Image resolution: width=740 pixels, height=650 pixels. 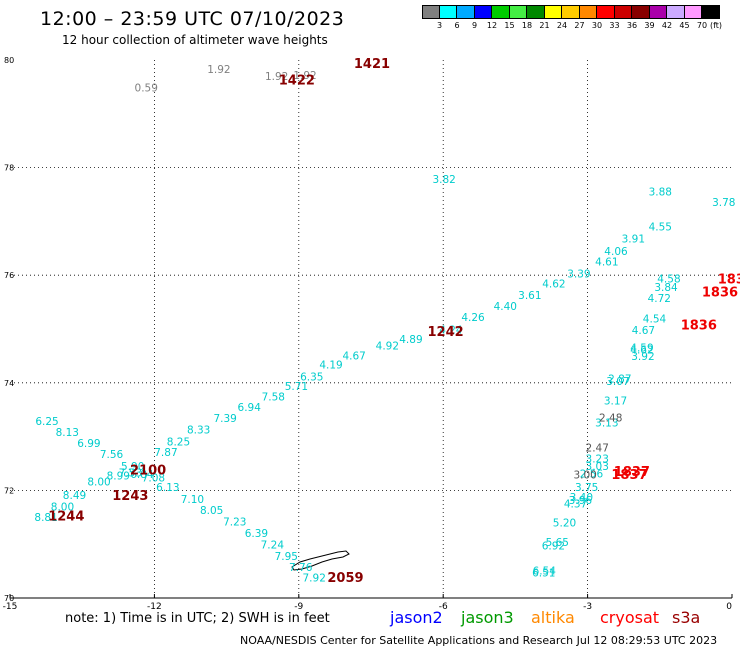 What do you see at coordinates (130, 473) in the screenshot?
I see `wave-height-label: 7.53` at bounding box center [130, 473].